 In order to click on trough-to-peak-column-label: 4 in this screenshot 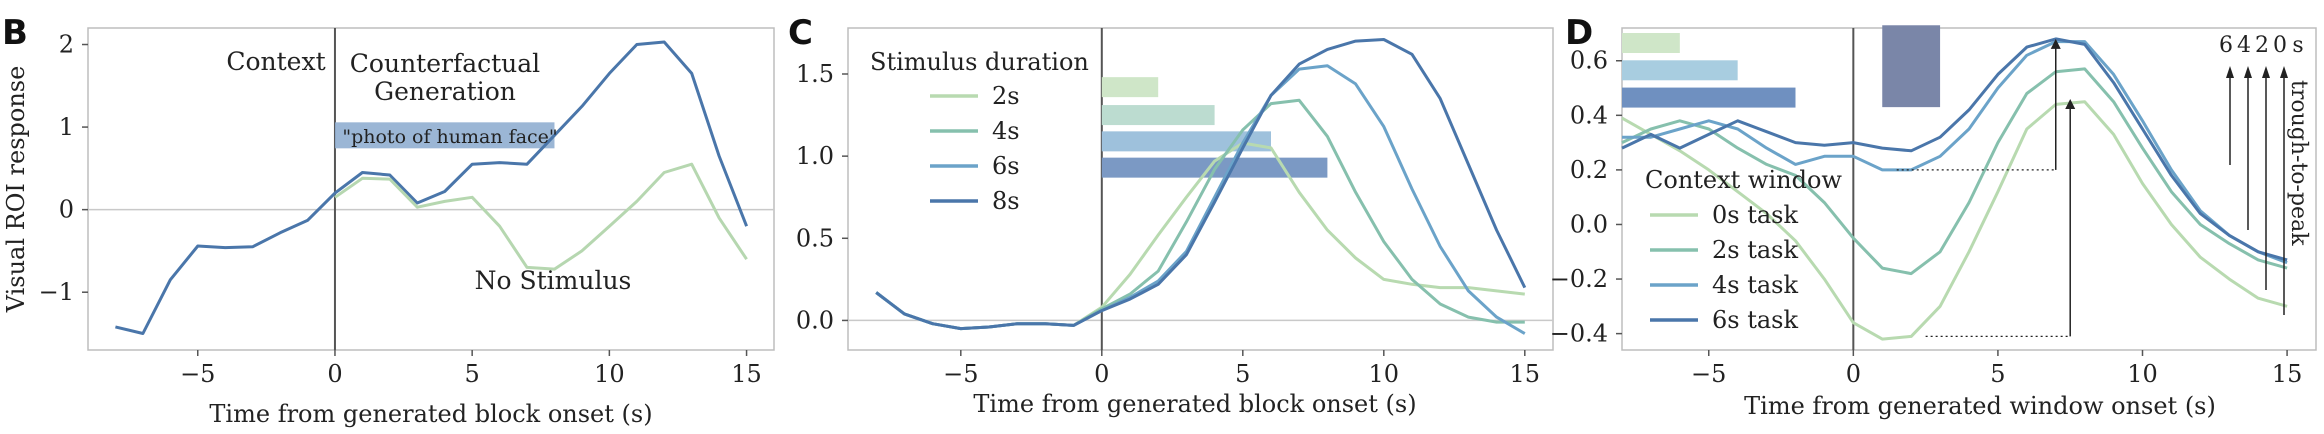, I will do `click(2244, 45)`.